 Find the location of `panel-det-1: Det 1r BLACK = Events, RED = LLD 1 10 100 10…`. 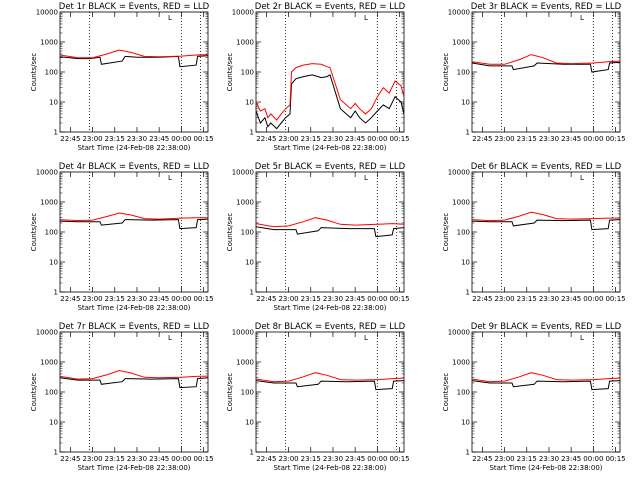

panel-det-1: Det 1r BLACK = Events, RED = LLD 1 10 100 10… is located at coordinates (122, 77).